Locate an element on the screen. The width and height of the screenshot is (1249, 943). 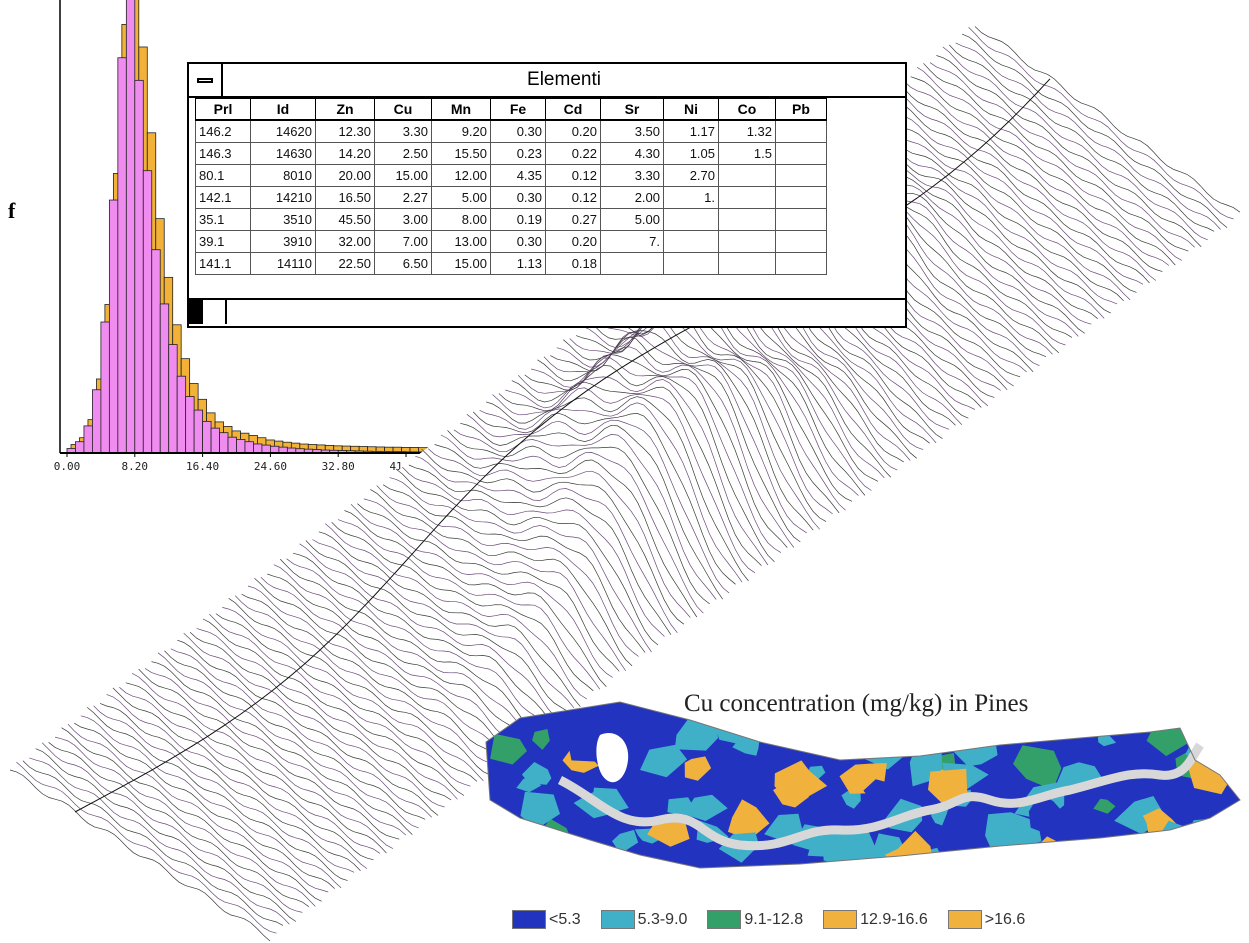
table-cell: 3.50 is located at coordinates (632, 131).